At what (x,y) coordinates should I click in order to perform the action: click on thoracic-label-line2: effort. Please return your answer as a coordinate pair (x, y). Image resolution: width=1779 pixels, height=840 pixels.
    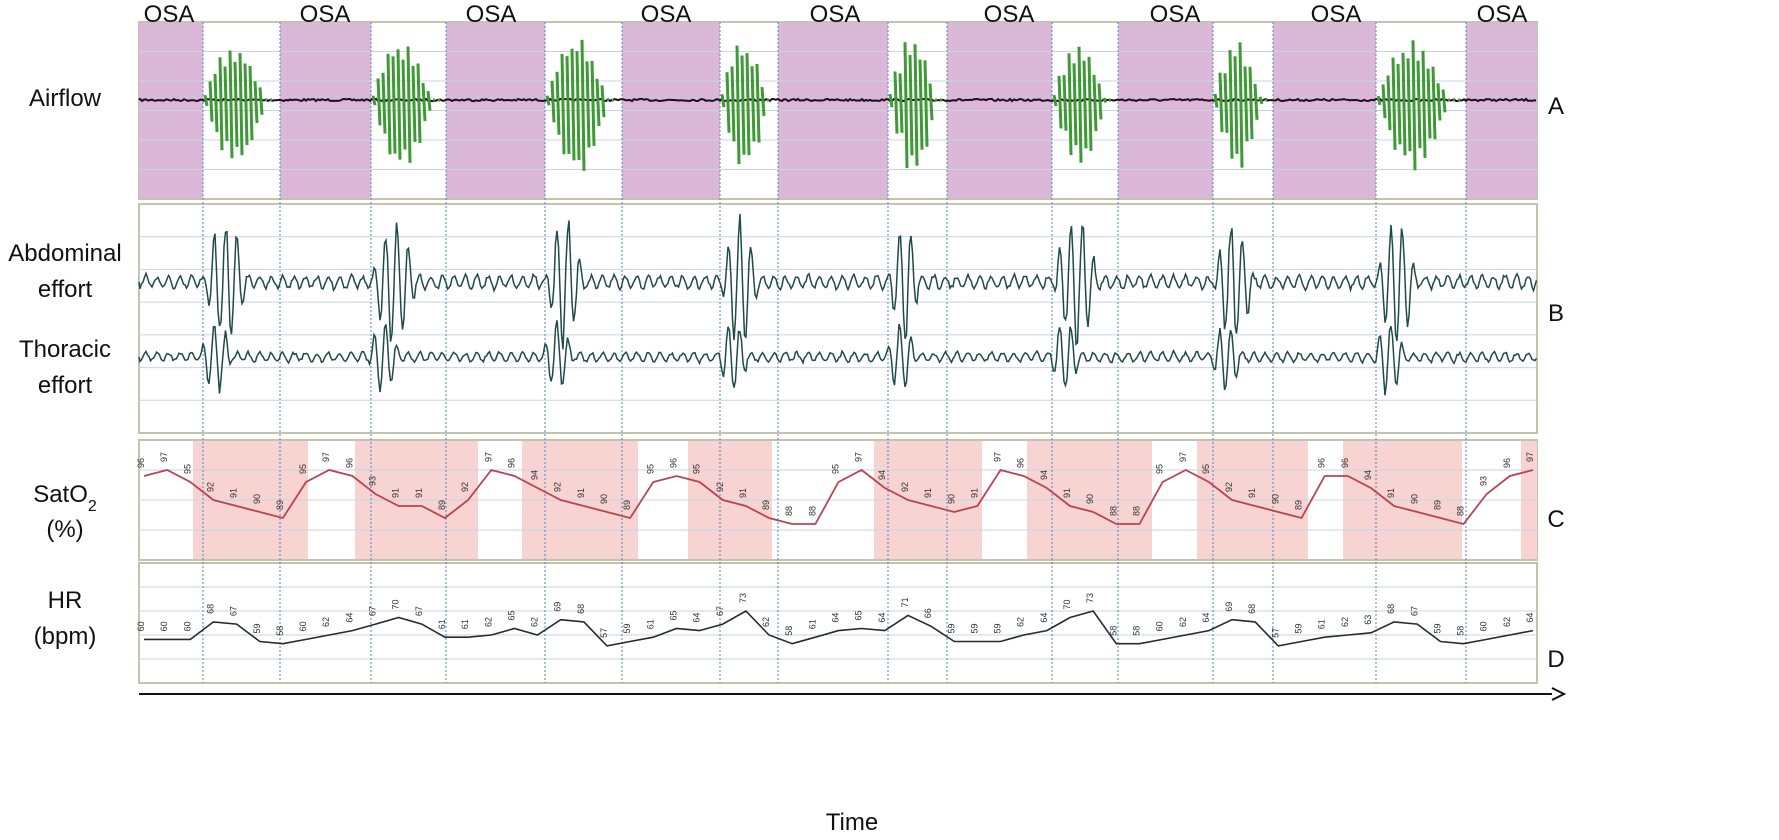
    Looking at the image, I should click on (65, 385).